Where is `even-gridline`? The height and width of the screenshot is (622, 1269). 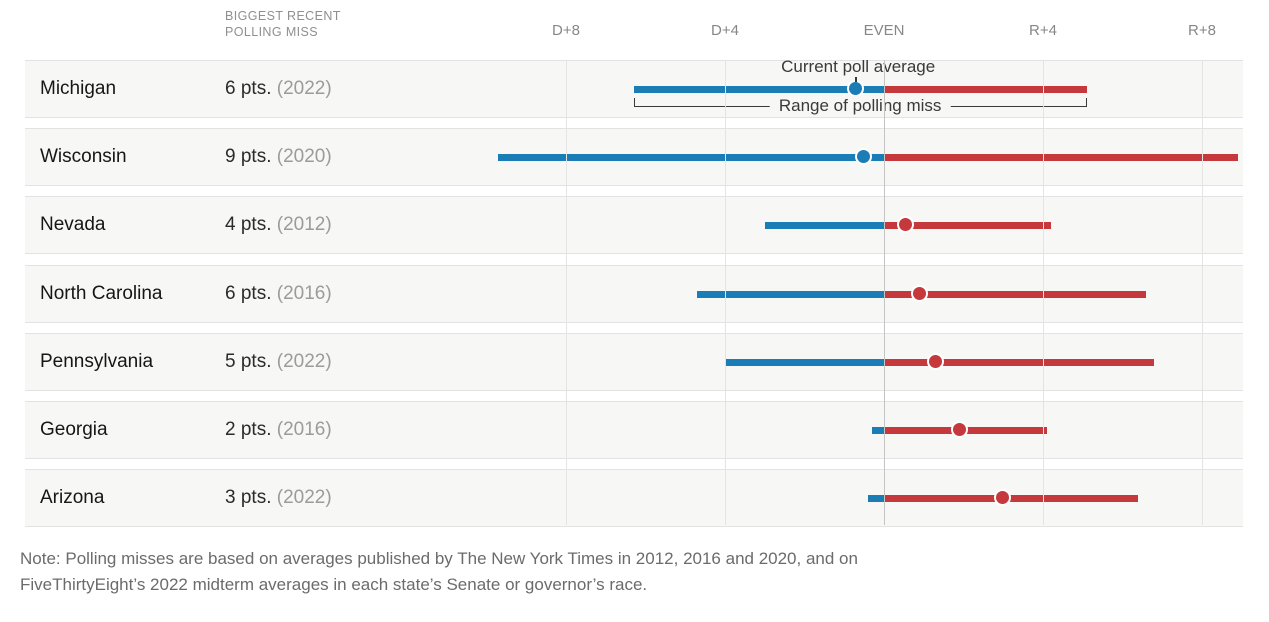 even-gridline is located at coordinates (884, 292).